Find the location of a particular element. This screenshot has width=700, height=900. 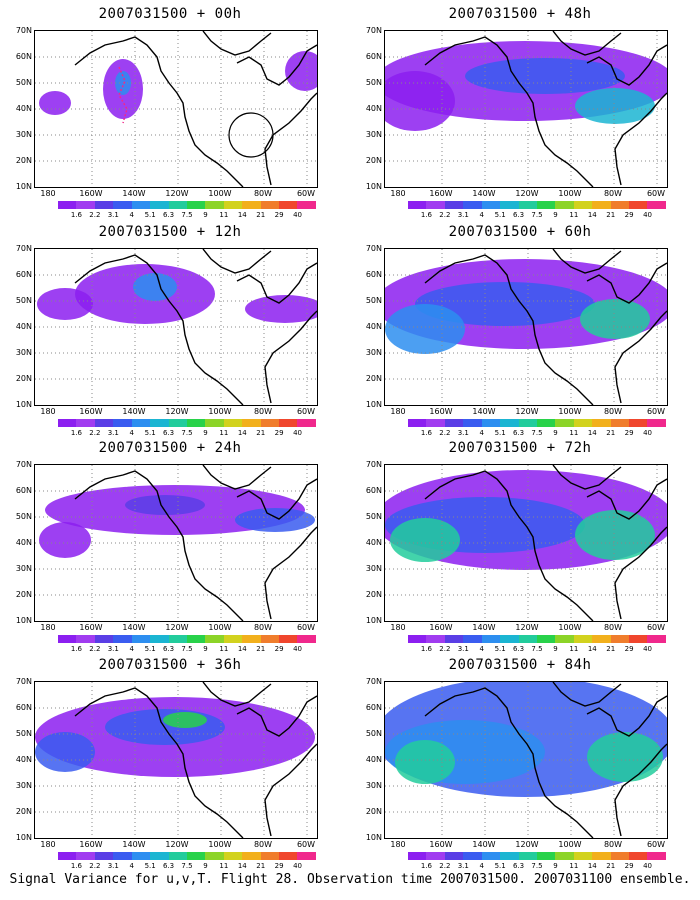

longitude-tick-label: 60W is located at coordinates (306, 411).